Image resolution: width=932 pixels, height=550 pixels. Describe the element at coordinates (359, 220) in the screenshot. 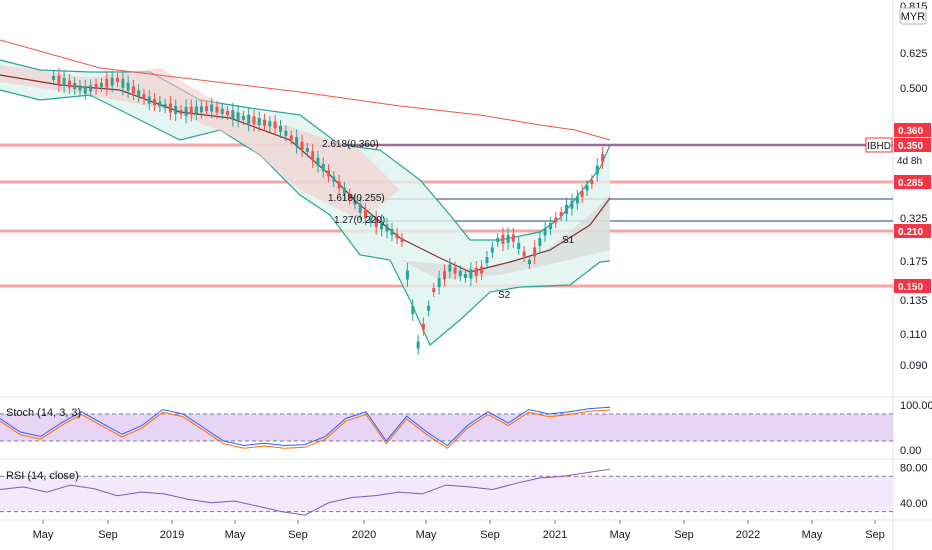

I see `fib-label: 1.27(0.220)` at that location.